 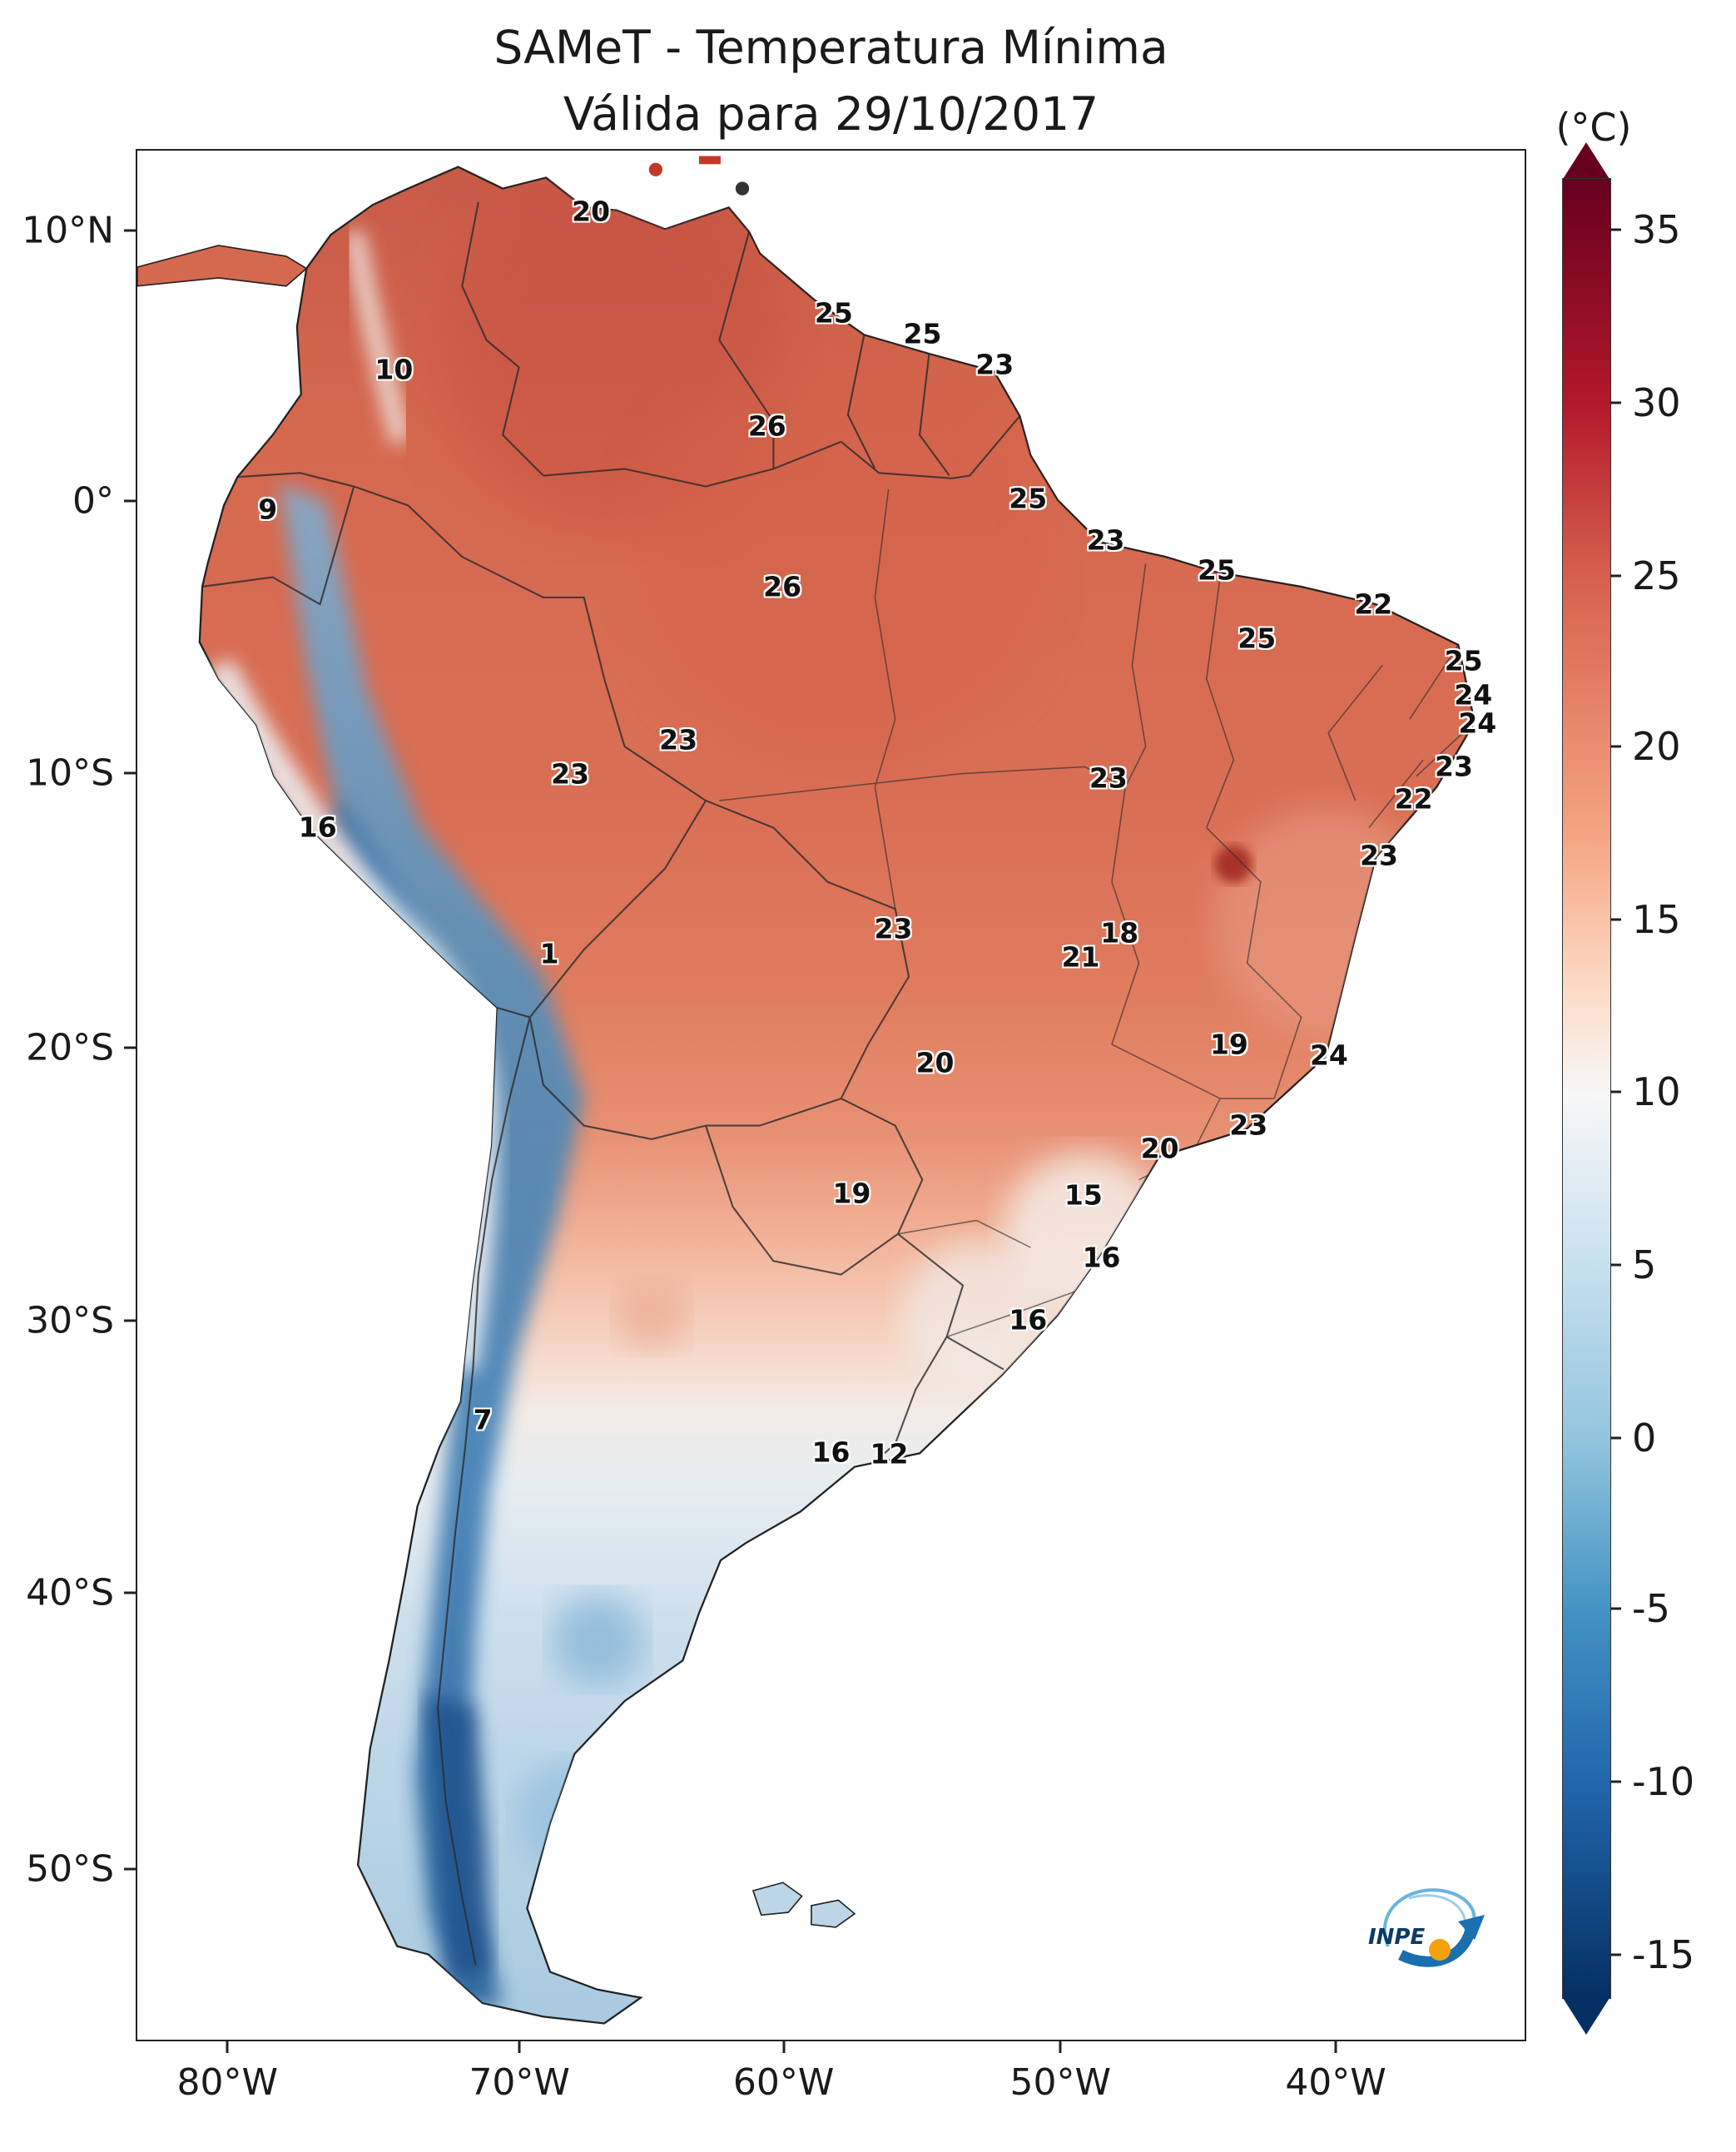 What do you see at coordinates (831, 2087) in the screenshot?
I see `x-axis: 80°W 70°W 60°W 50°W 40°W` at bounding box center [831, 2087].